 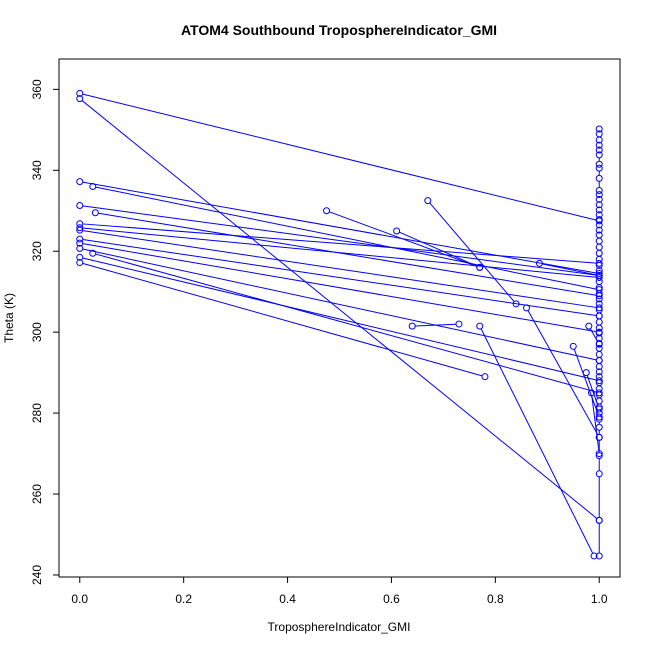 I want to click on y-axis: 240 260 280 300 320 340 360, so click(x=45, y=332).